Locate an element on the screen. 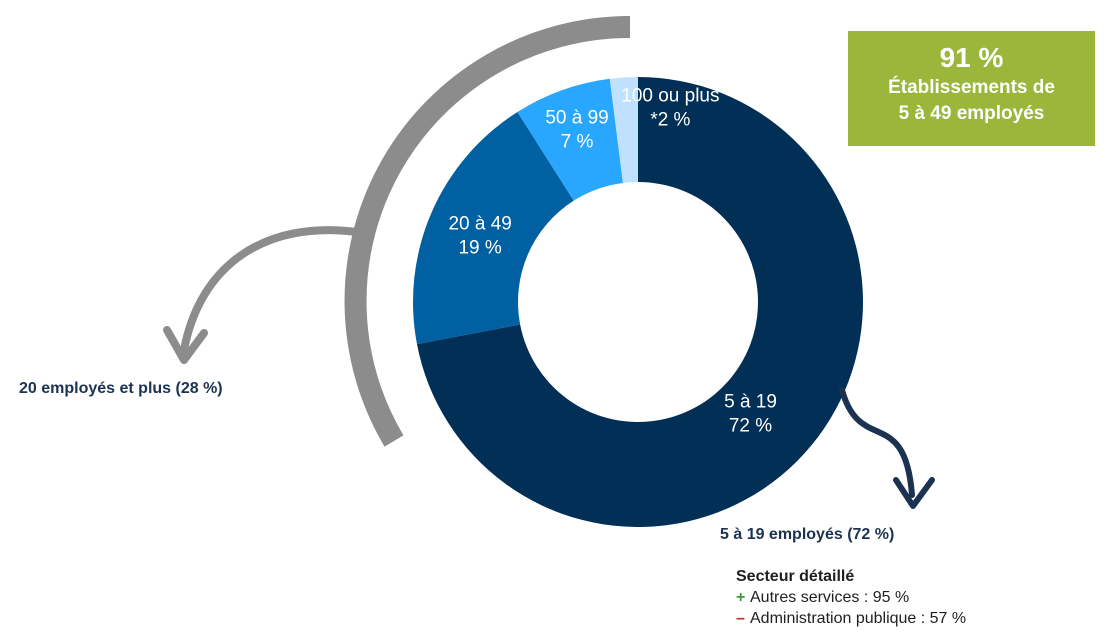 The height and width of the screenshot is (635, 1105). callout-value: 91 % is located at coordinates (971, 57).